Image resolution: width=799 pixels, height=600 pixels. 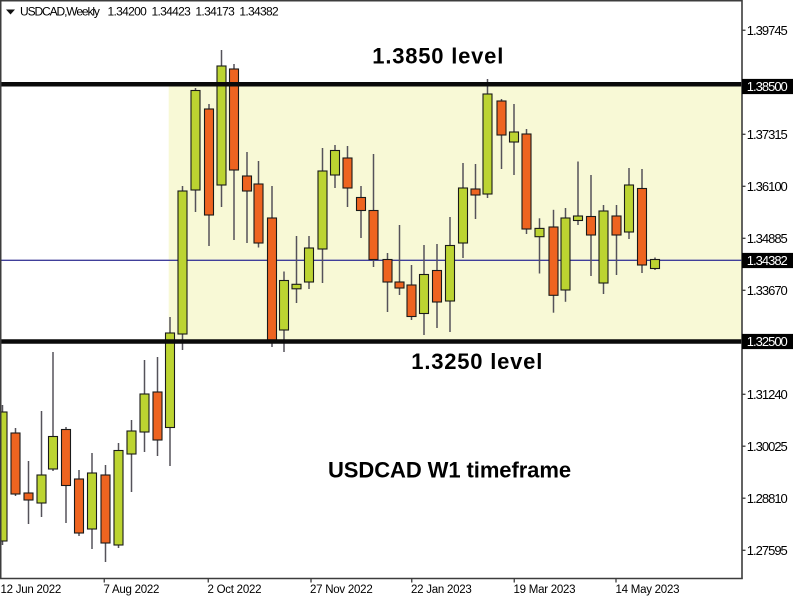 What do you see at coordinates (767, 394) in the screenshot?
I see `svg-text: 1.31240` at bounding box center [767, 394].